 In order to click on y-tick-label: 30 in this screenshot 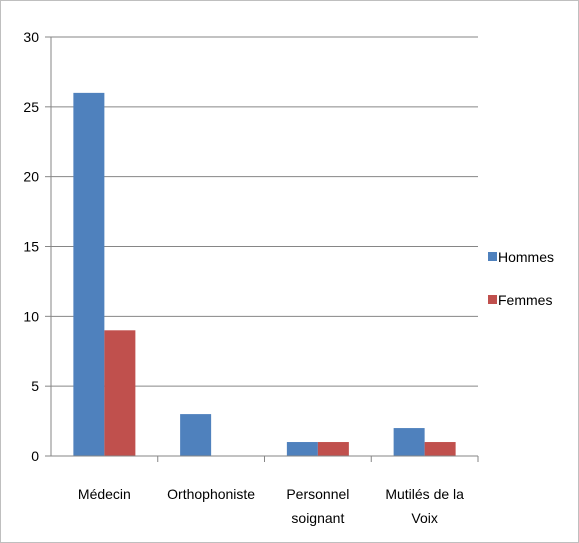, I will do `click(31, 37)`.